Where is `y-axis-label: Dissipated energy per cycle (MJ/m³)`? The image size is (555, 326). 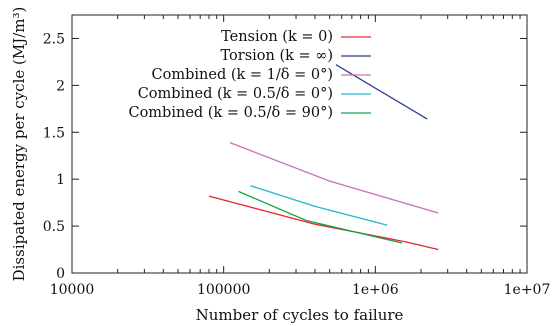 y-axis-label: Dissipated energy per cycle (MJ/m³) is located at coordinates (19, 144).